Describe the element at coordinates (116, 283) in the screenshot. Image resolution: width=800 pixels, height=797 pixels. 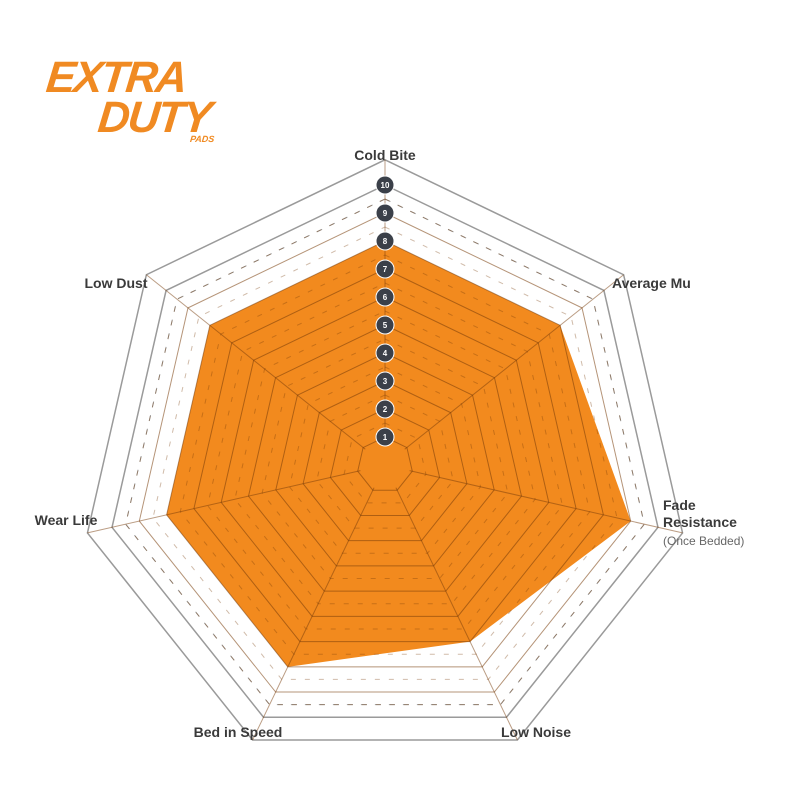
I see `axis-label: Low Dust` at that location.